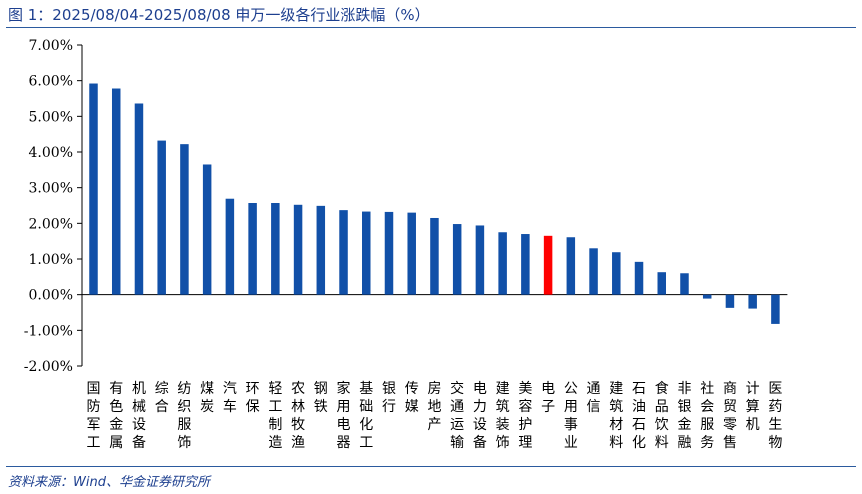  Describe the element at coordinates (412, 398) in the screenshot. I see `x-tick-label: 传媒` at that location.